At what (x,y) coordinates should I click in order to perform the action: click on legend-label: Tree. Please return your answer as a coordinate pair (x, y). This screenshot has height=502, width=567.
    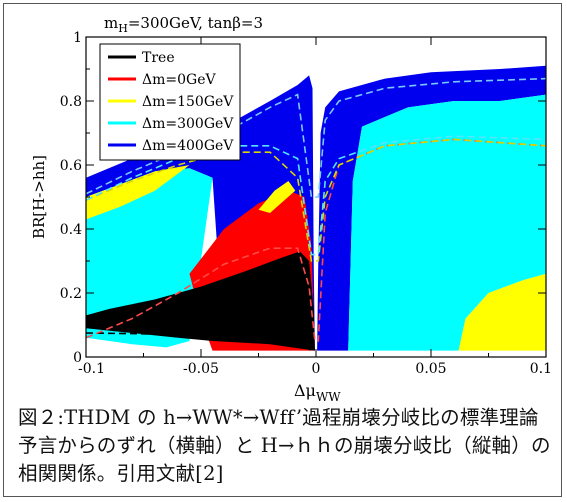
    Looking at the image, I should click on (158, 58).